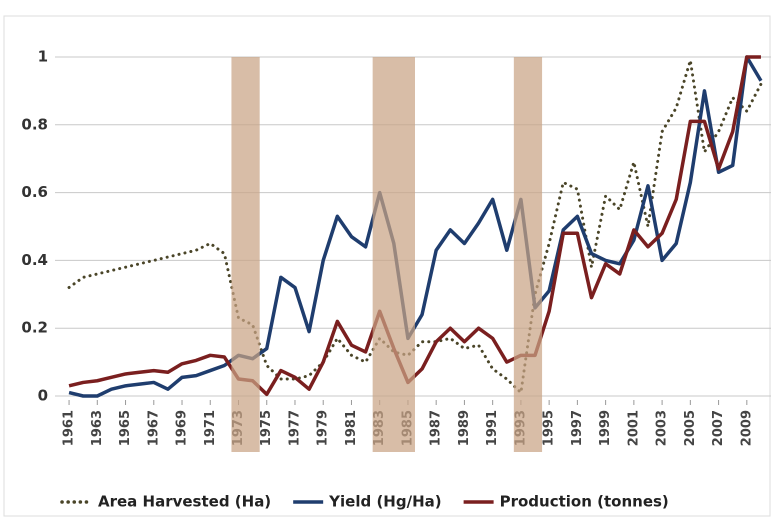 The image size is (771, 519). Describe the element at coordinates (351, 428) in the screenshot. I see `x-tick-label: 1981` at that location.